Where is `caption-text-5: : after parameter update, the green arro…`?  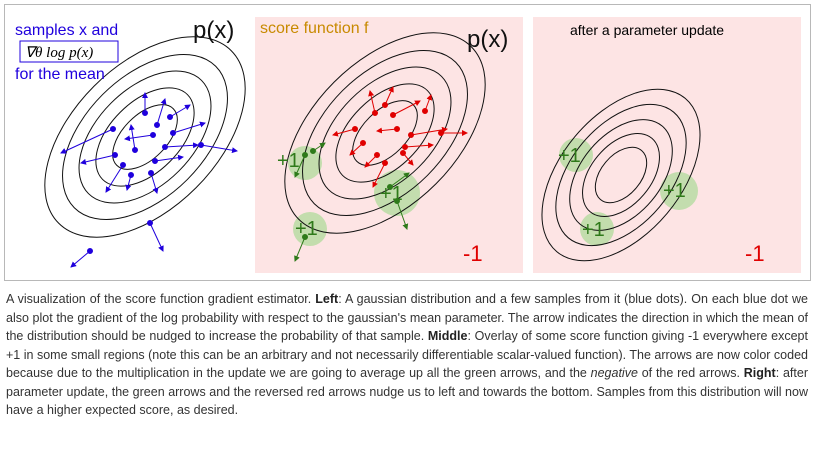 caption-text-5: : after parameter update, the green arro… is located at coordinates (407, 391).